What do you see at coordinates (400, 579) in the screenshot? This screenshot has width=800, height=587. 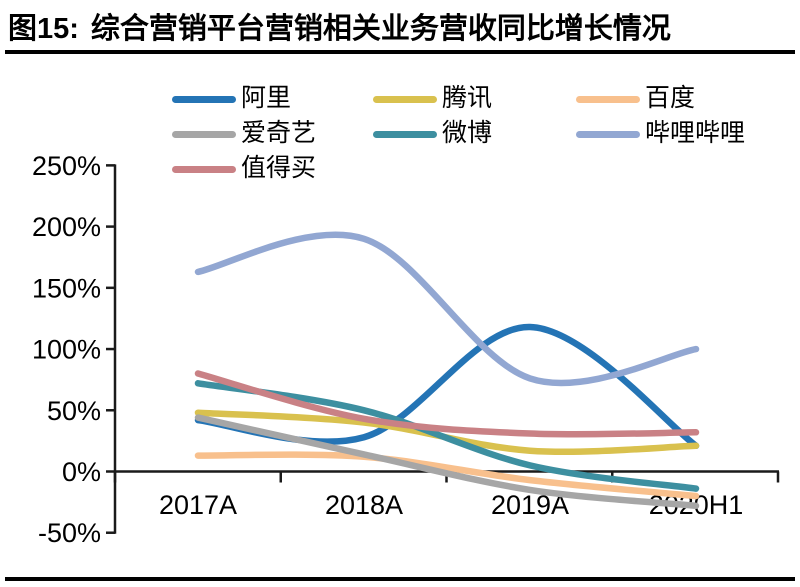 I see `footer-divider` at bounding box center [400, 579].